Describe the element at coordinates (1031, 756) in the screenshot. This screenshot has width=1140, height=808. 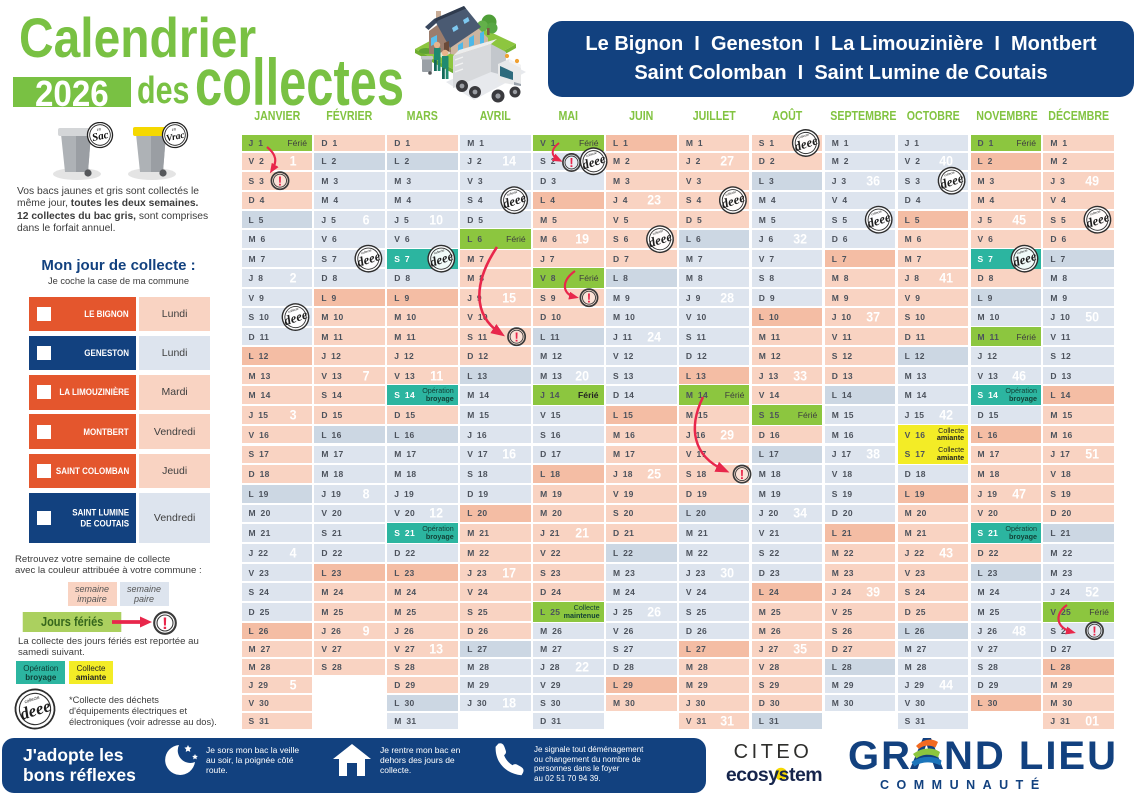
I see `svg-text: ND LIEU` at that location.